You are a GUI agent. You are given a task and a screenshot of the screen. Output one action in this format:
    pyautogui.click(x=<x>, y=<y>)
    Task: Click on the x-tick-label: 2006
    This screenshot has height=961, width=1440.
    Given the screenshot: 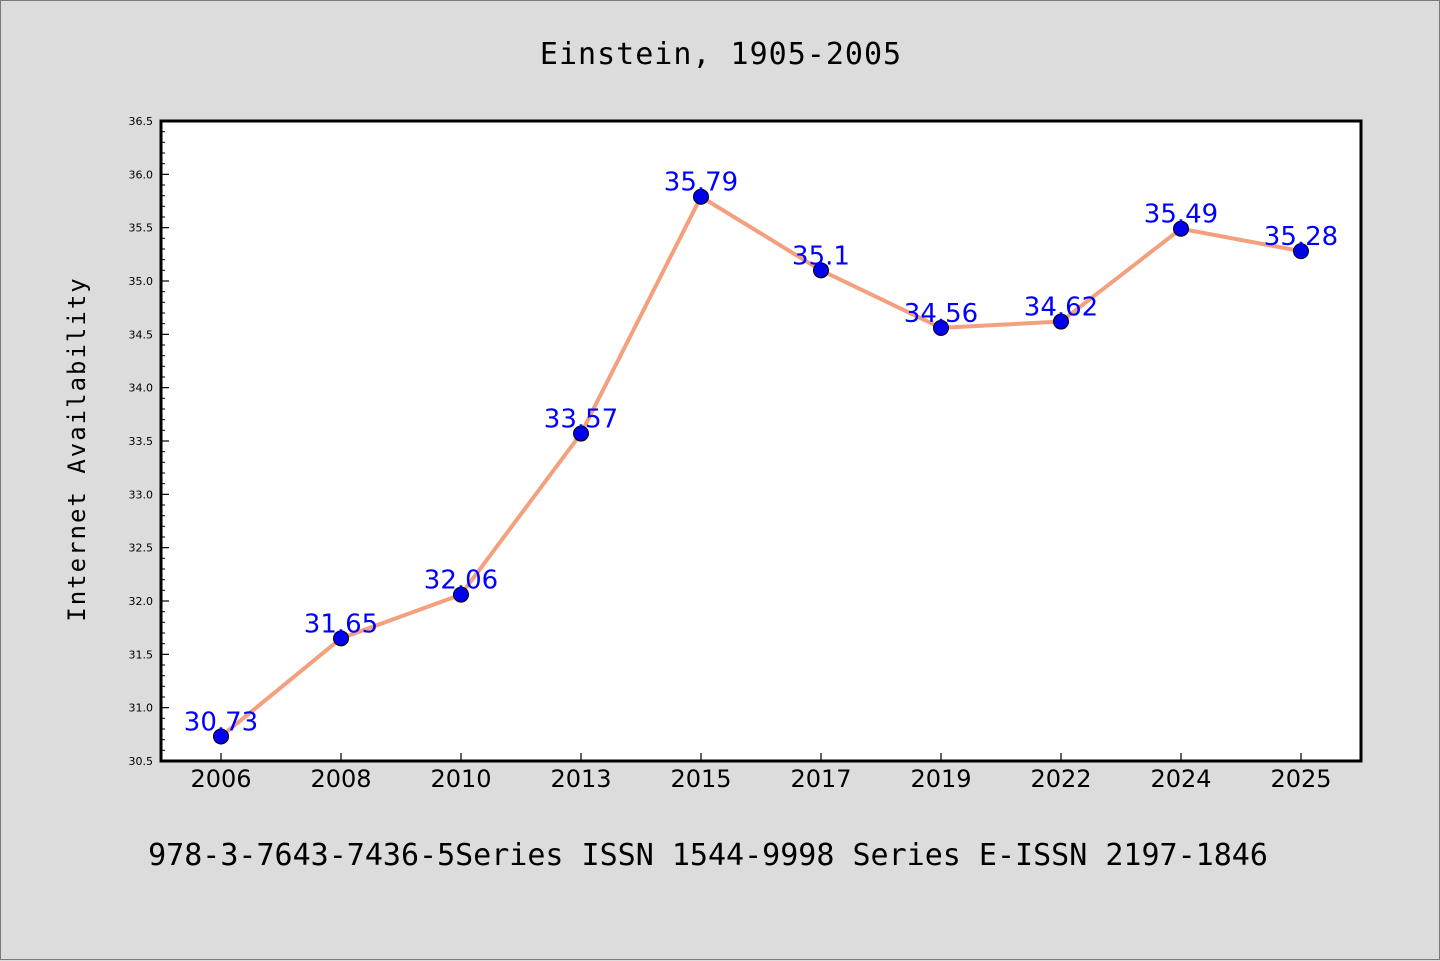 What is the action you would take?
    pyautogui.click(x=220, y=779)
    